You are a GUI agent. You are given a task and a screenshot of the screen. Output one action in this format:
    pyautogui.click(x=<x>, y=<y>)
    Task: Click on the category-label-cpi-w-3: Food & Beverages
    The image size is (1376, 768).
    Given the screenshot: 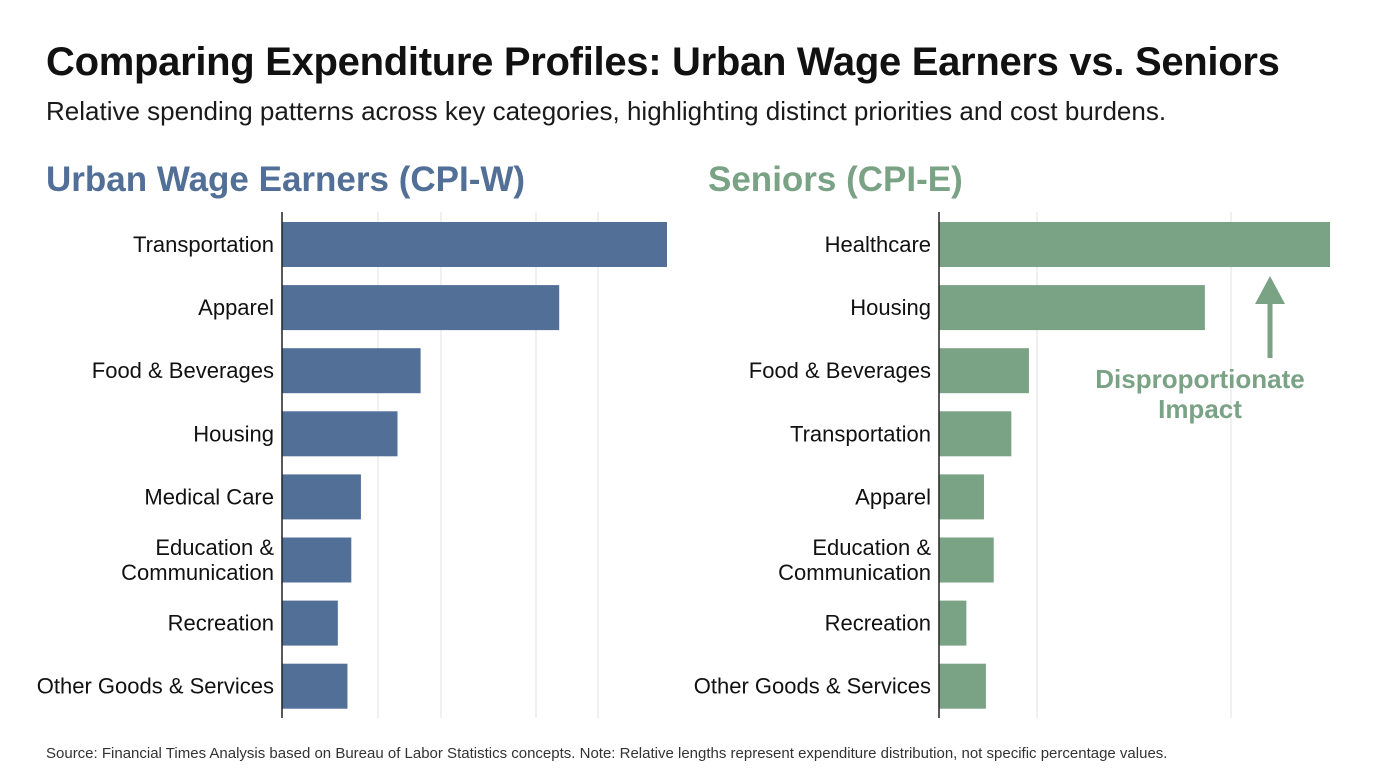 What is the action you would take?
    pyautogui.click(x=183, y=370)
    